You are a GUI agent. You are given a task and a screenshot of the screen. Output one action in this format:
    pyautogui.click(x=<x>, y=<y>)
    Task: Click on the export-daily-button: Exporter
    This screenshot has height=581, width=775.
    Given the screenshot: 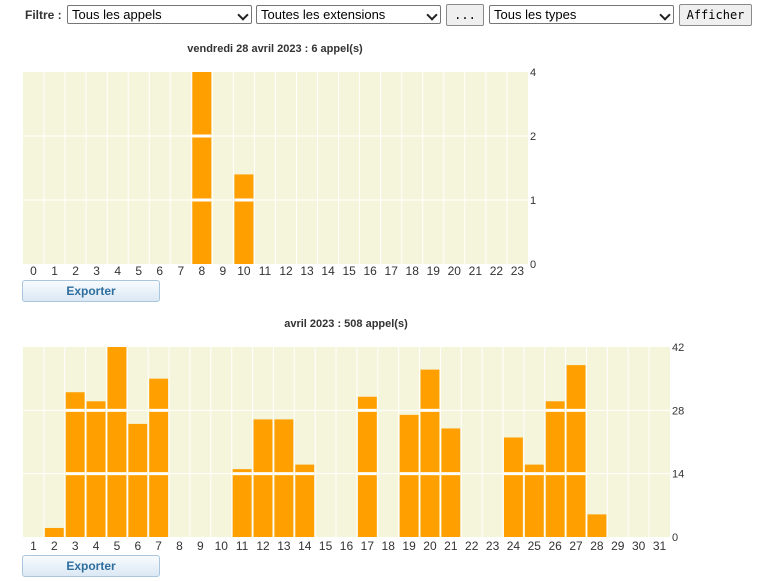 What is the action you would take?
    pyautogui.click(x=91, y=291)
    